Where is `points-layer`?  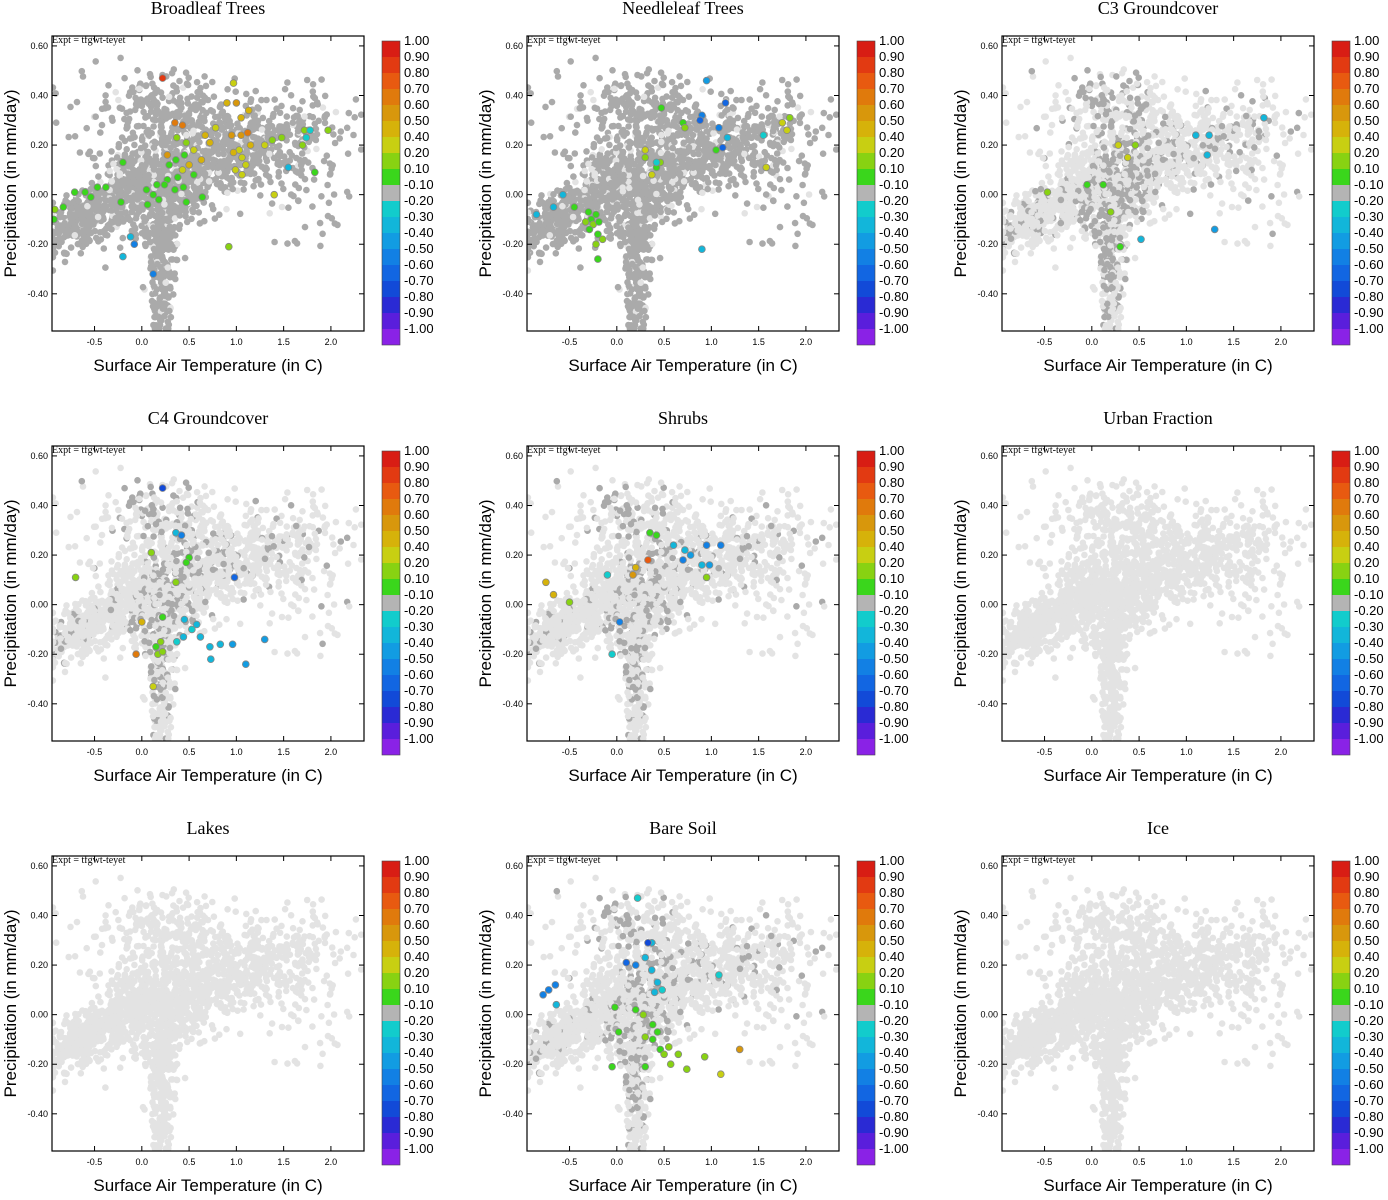
points-layer is located at coordinates (208, 192).